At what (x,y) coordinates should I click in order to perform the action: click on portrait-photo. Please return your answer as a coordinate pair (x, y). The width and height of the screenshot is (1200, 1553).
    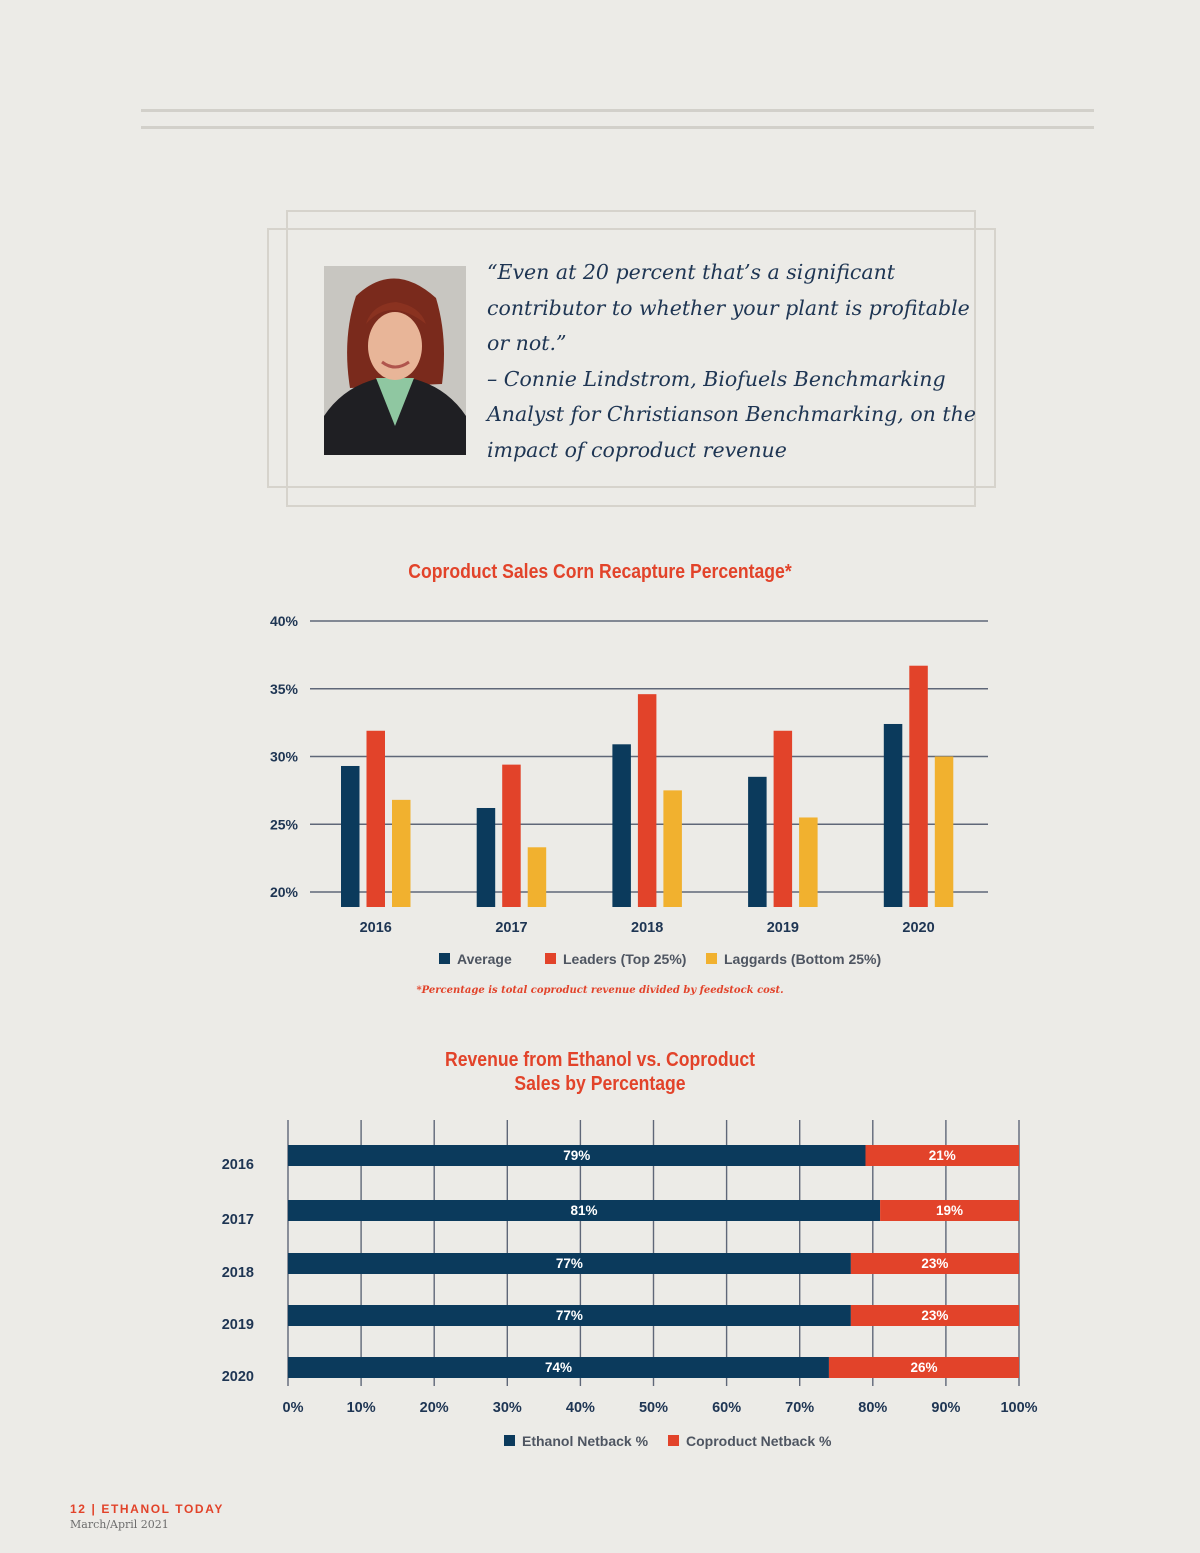
    Looking at the image, I should click on (395, 360).